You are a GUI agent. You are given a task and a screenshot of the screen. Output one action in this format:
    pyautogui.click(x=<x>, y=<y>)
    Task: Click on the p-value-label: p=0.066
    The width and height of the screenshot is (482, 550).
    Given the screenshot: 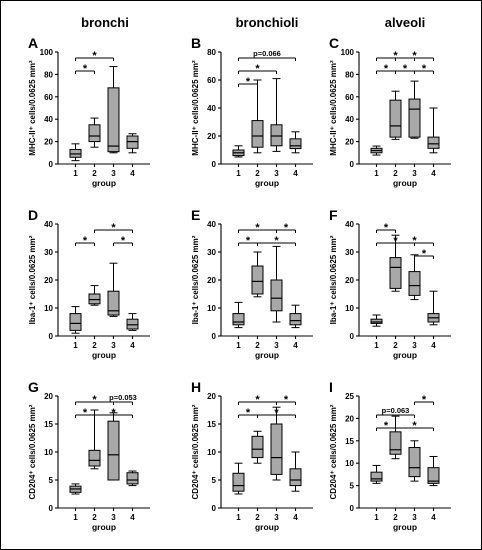 What is the action you would take?
    pyautogui.click(x=267, y=53)
    